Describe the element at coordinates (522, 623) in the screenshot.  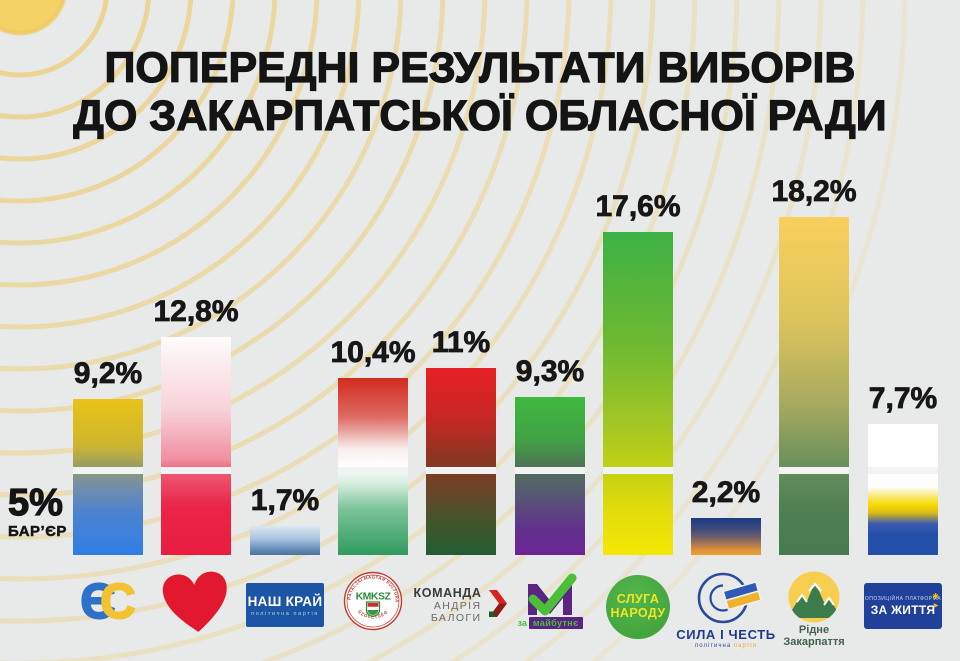
I see `maybutne-za: за` at that location.